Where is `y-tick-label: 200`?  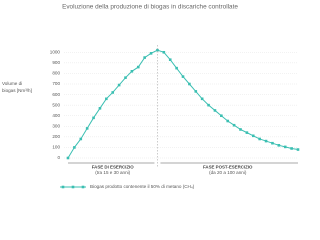
y-tick-label: 200 is located at coordinates (56, 136).